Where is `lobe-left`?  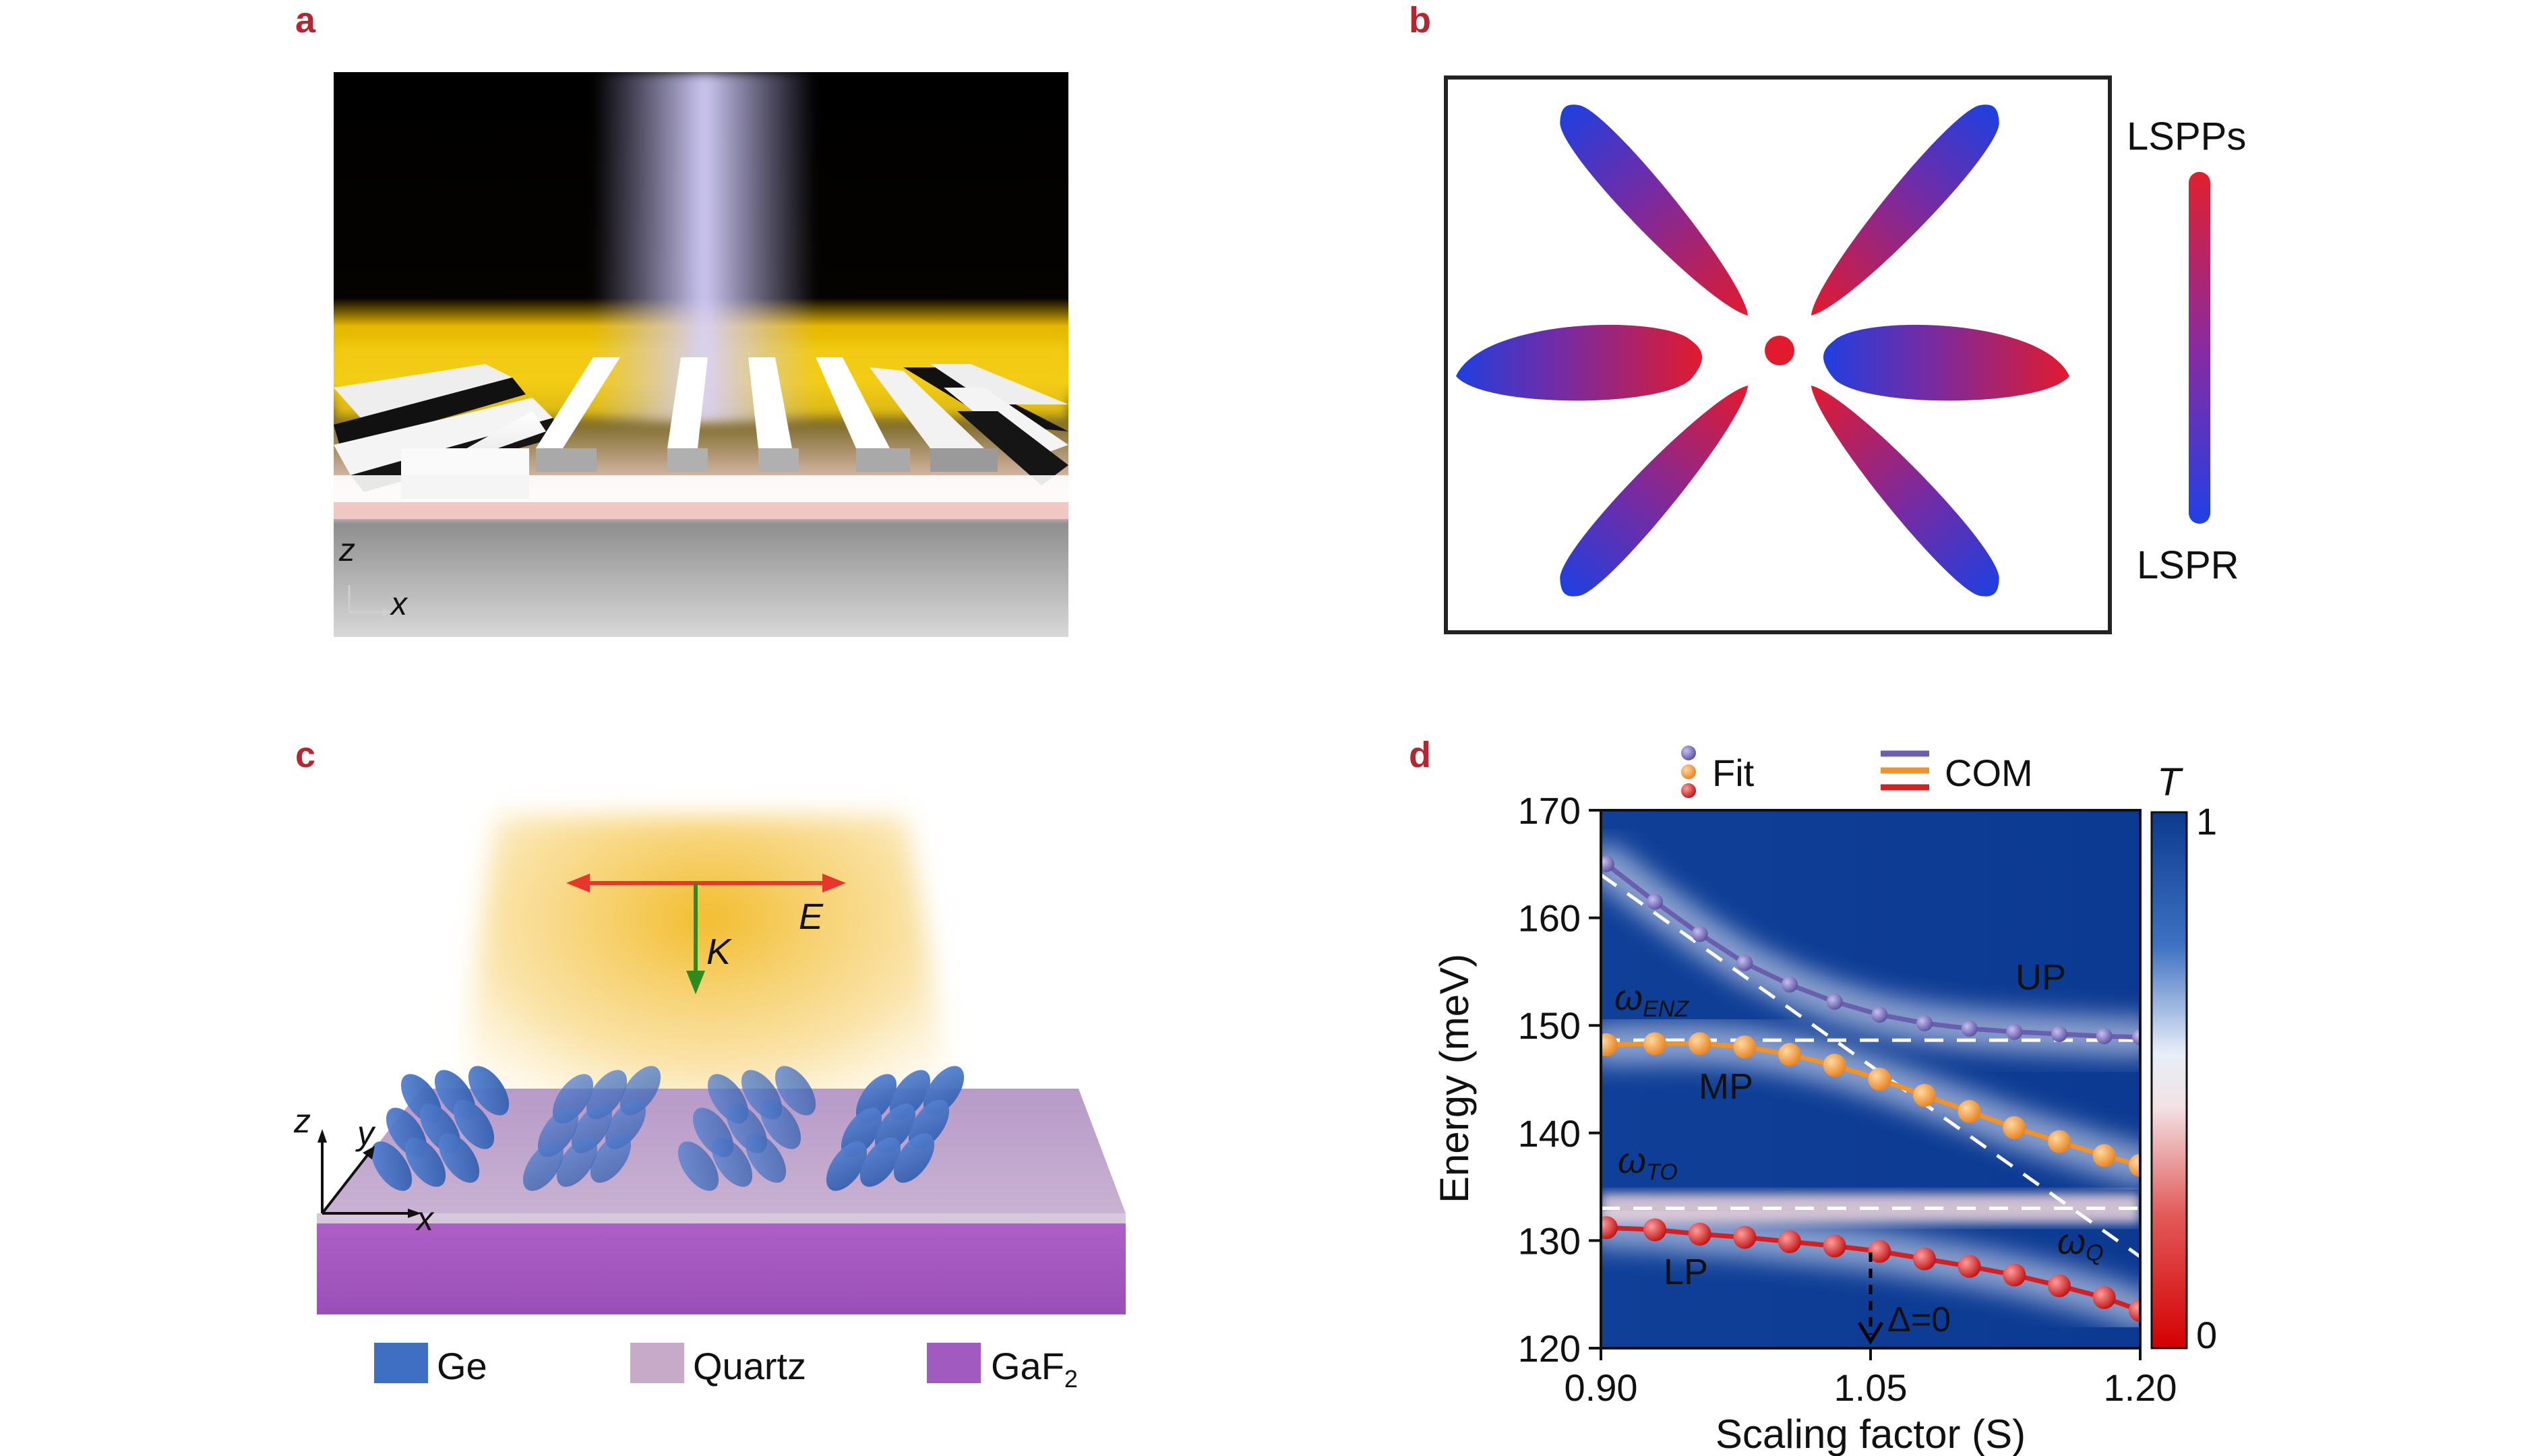 lobe-left is located at coordinates (1579, 362).